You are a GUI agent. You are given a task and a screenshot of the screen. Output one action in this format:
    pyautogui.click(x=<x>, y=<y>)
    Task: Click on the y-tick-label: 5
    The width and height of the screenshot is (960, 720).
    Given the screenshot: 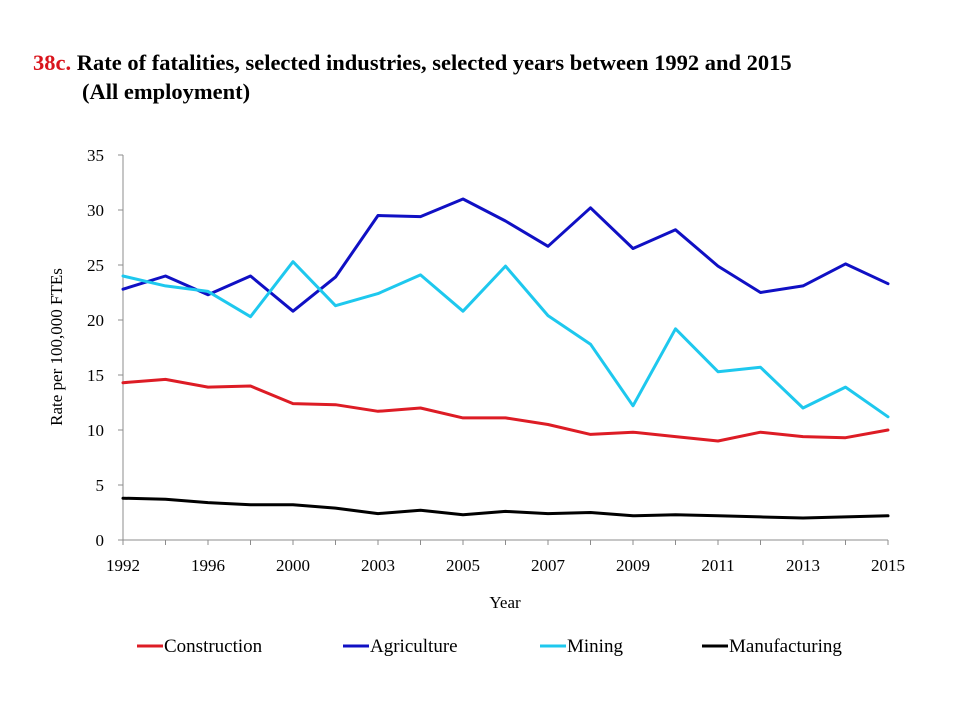 What is the action you would take?
    pyautogui.click(x=100, y=485)
    